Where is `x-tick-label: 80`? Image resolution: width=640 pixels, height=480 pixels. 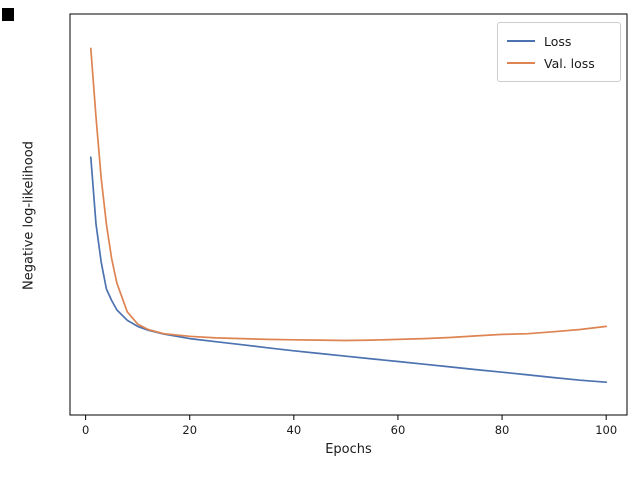 x-tick-label: 80 is located at coordinates (502, 430).